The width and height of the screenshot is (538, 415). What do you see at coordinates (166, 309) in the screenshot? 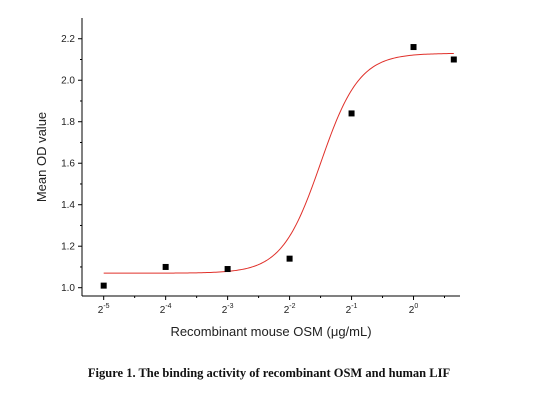
I see `x-tick-label: 2-4` at bounding box center [166, 309].